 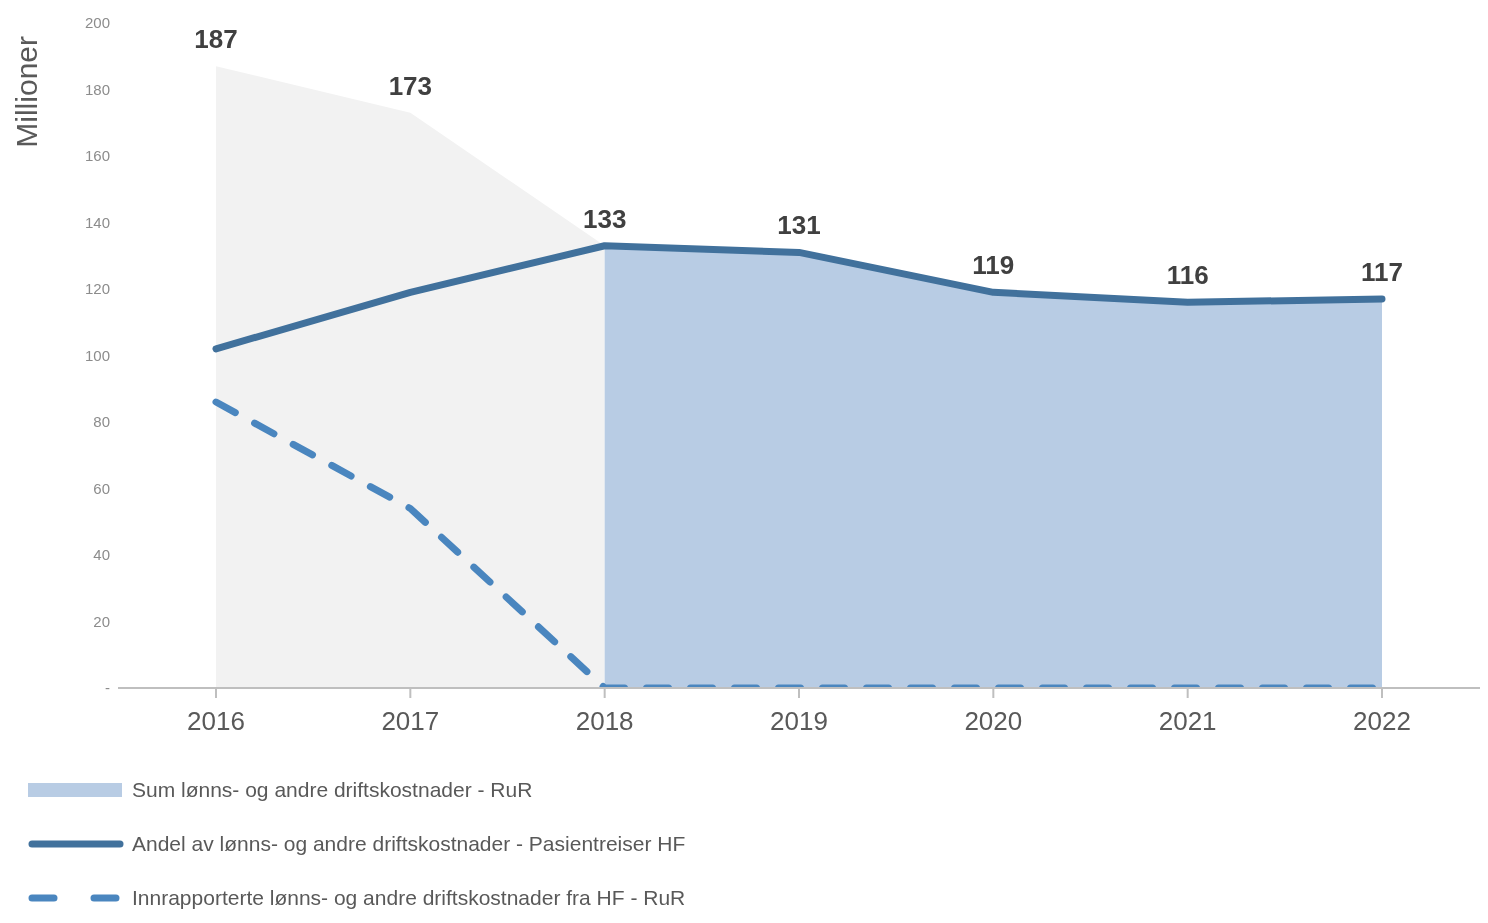 I want to click on x-tick-label: 2022, so click(x=1382, y=721).